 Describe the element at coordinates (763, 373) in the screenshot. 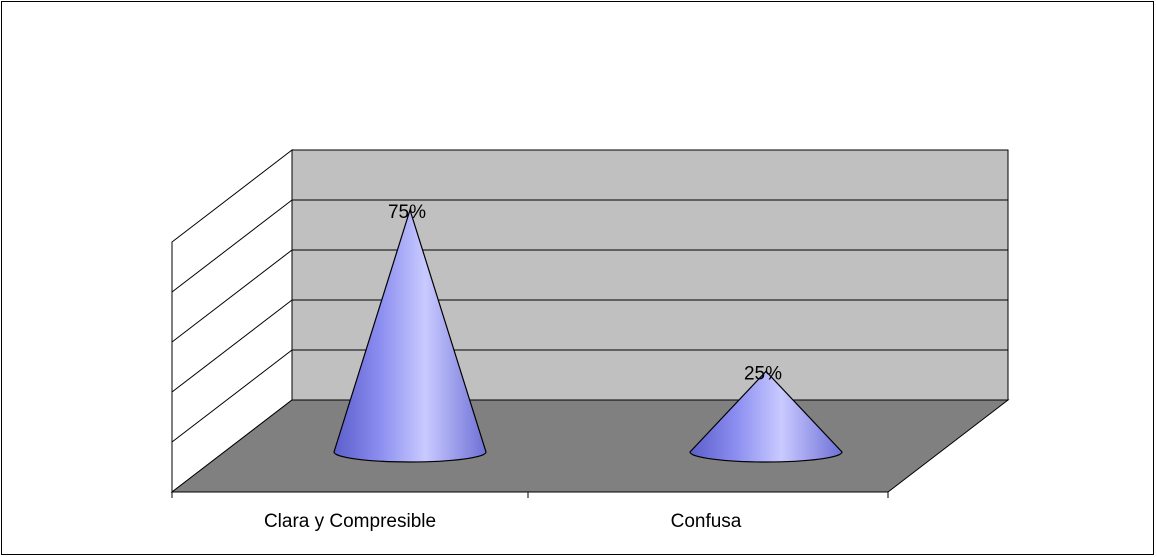

I see `value-label-confusa: 25%` at that location.